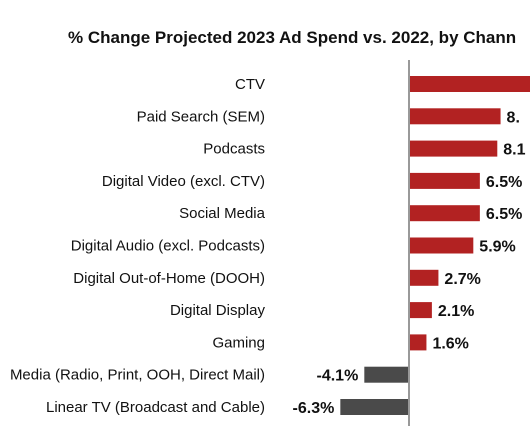 The width and height of the screenshot is (530, 442). Describe the element at coordinates (514, 150) in the screenshot. I see `data-label: 8.1` at that location.